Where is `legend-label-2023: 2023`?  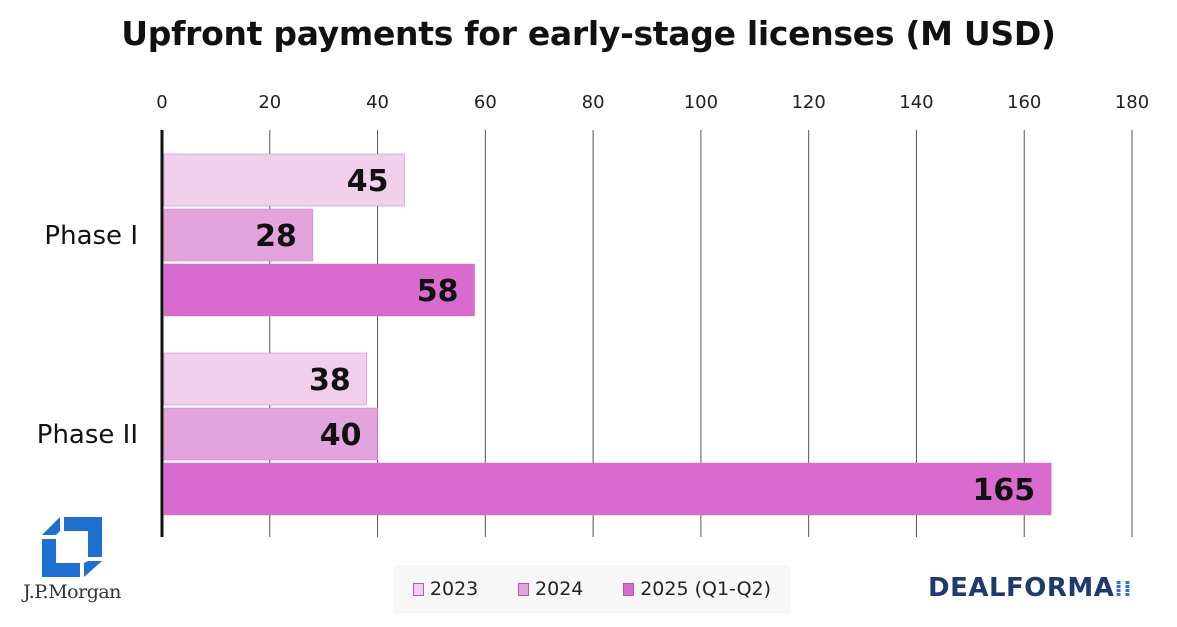
legend-label-2023: 2023 is located at coordinates (454, 589).